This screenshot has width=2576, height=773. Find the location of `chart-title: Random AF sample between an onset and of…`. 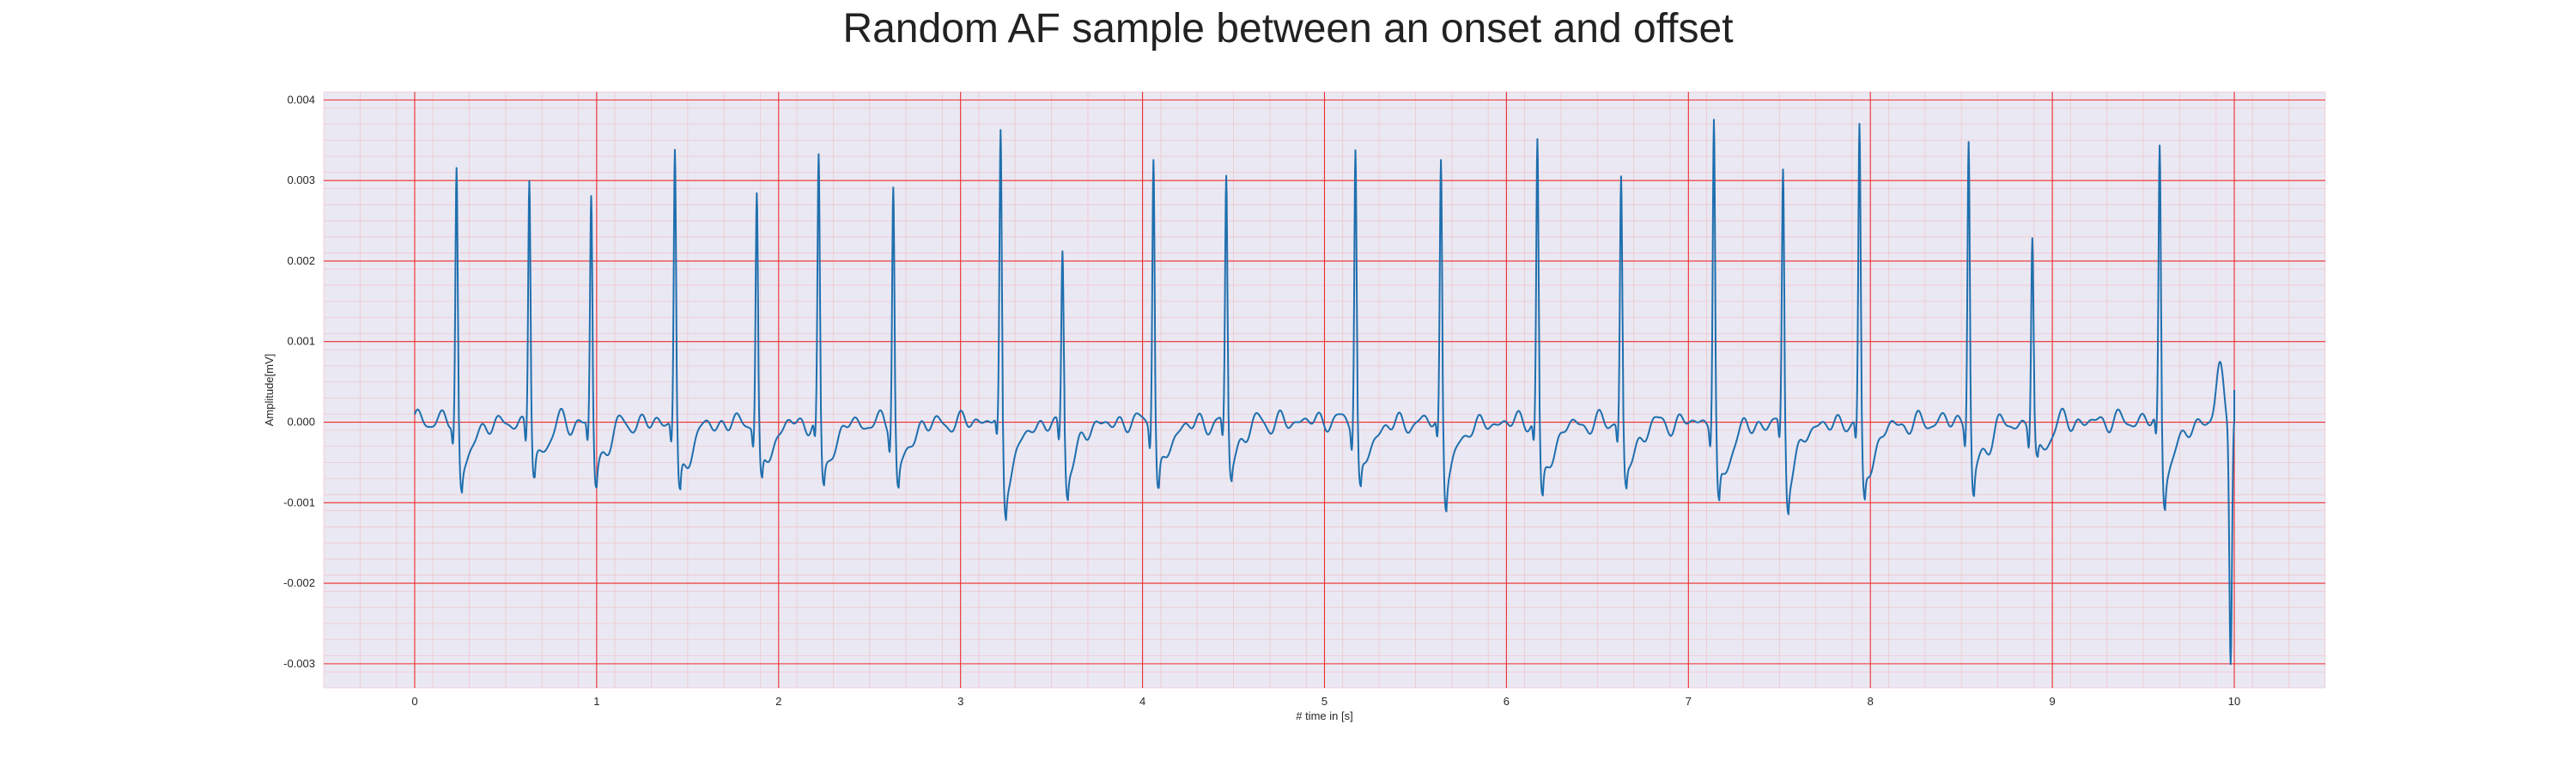

chart-title: Random AF sample between an onset and of… is located at coordinates (1288, 29).